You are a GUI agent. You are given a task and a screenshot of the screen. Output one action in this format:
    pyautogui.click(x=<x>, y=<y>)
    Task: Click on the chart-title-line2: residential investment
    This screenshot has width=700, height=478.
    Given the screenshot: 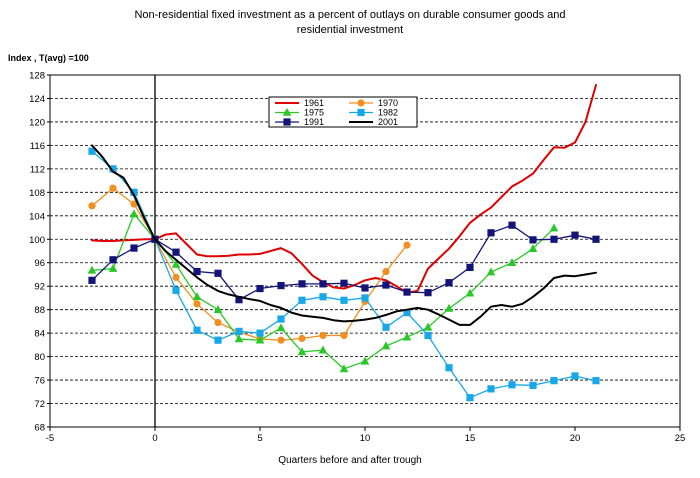 What is the action you would take?
    pyautogui.click(x=350, y=30)
    